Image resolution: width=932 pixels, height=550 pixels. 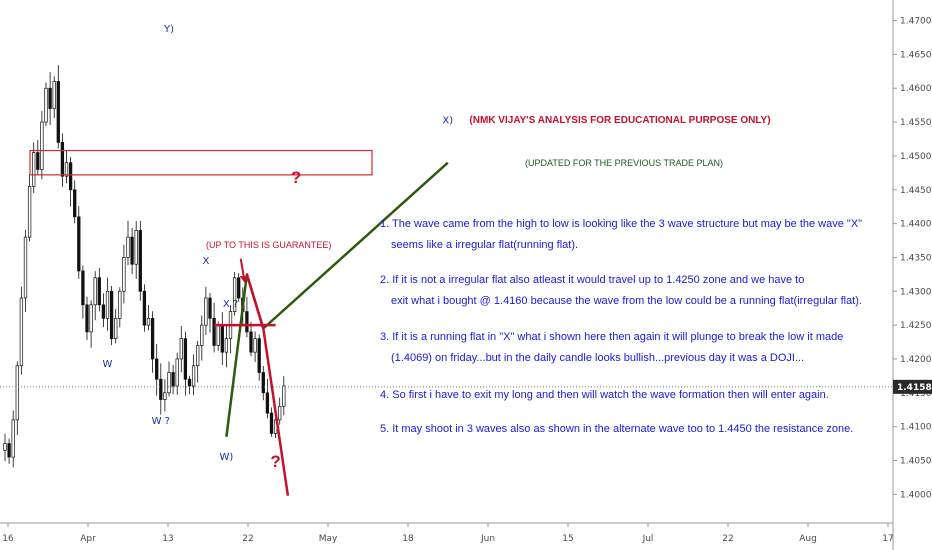 I want to click on down-arrow, so click(x=243, y=271).